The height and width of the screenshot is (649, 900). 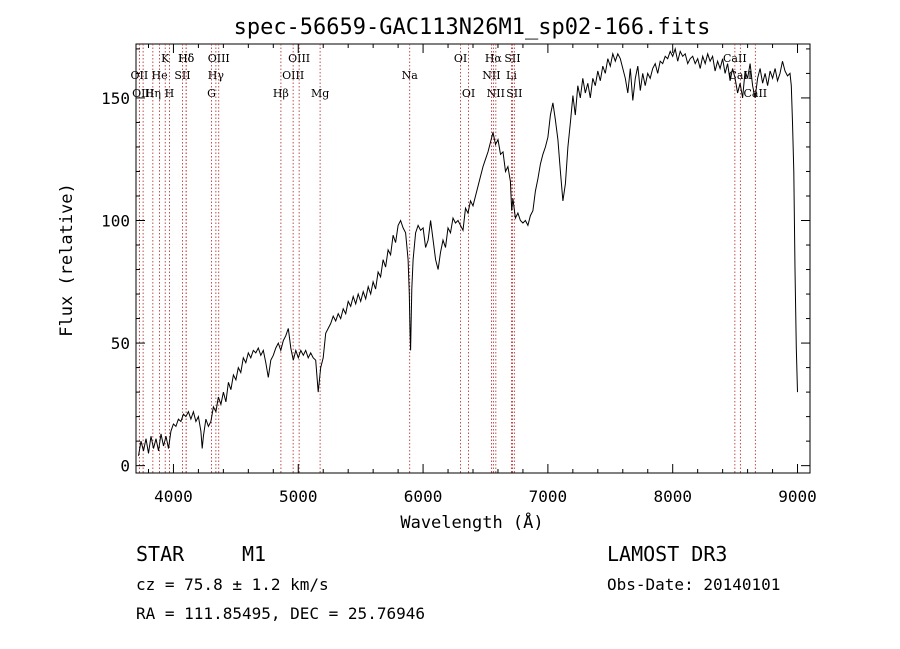 What do you see at coordinates (672, 496) in the screenshot?
I see `x-tick-label: 8000` at bounding box center [672, 496].